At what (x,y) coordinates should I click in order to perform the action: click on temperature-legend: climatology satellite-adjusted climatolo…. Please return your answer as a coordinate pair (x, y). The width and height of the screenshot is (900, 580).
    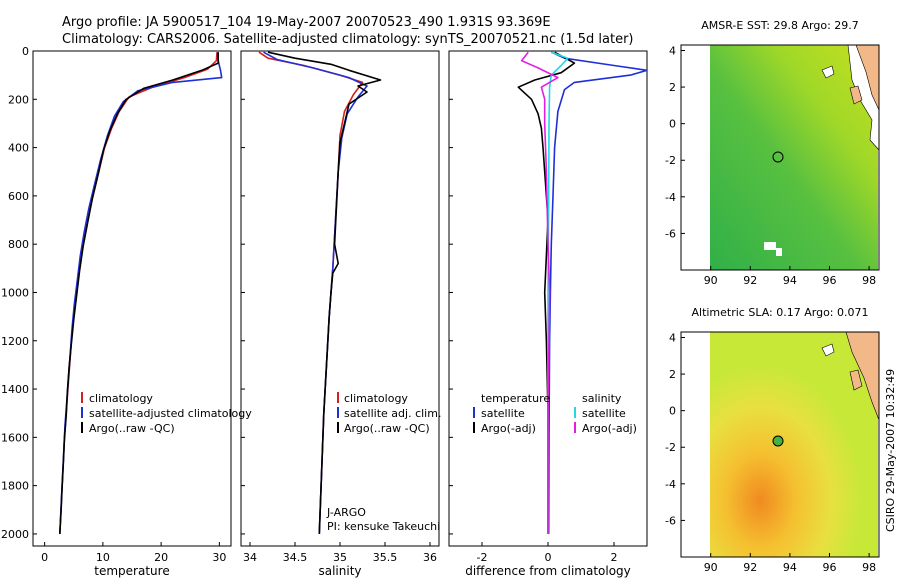
    Looking at the image, I should click on (166, 413).